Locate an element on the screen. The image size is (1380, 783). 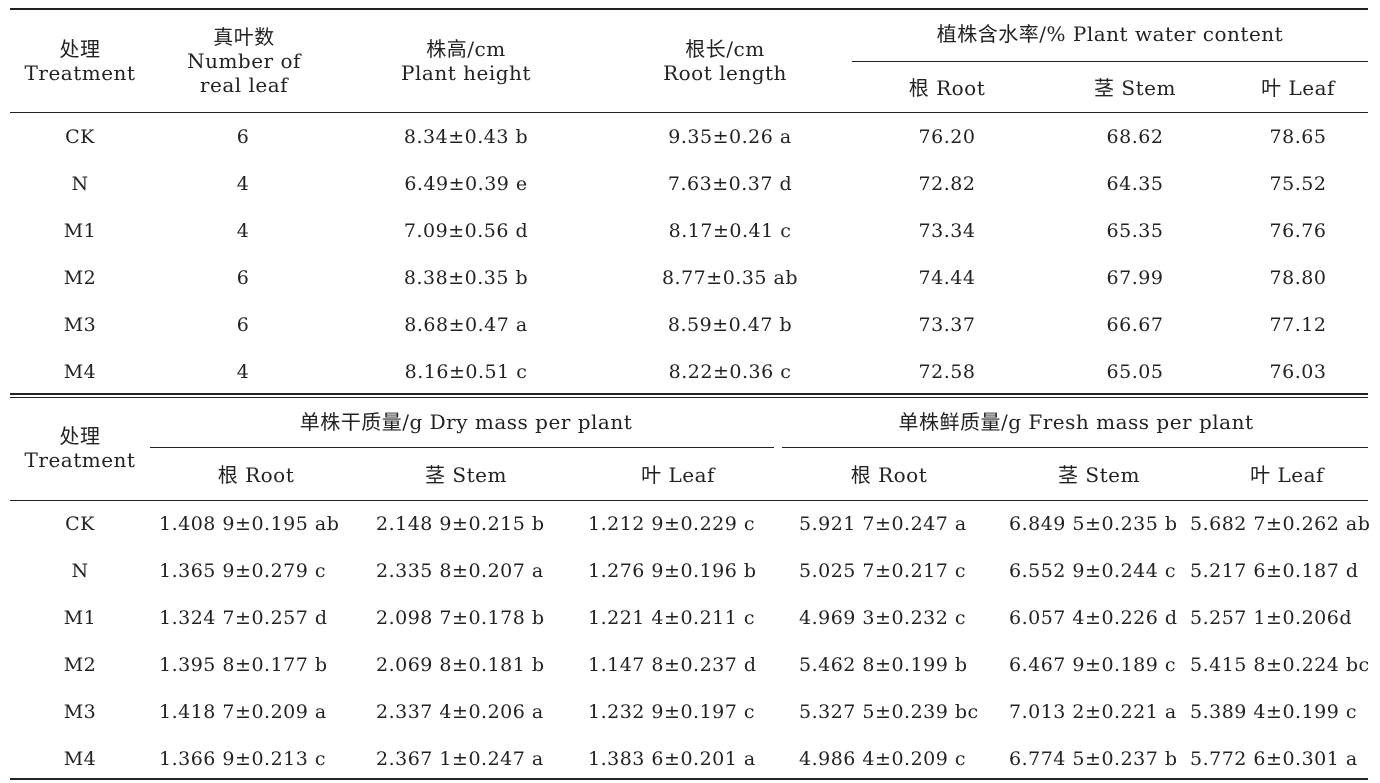
fresh-stem-cell: 6.057 4±0.226 d is located at coordinates (1093, 618).